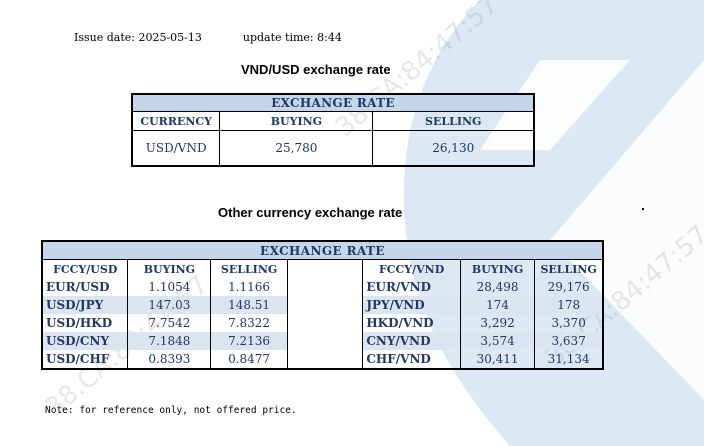 The height and width of the screenshot is (446, 704). I want to click on left-pair: USD/CHF, so click(78, 359).